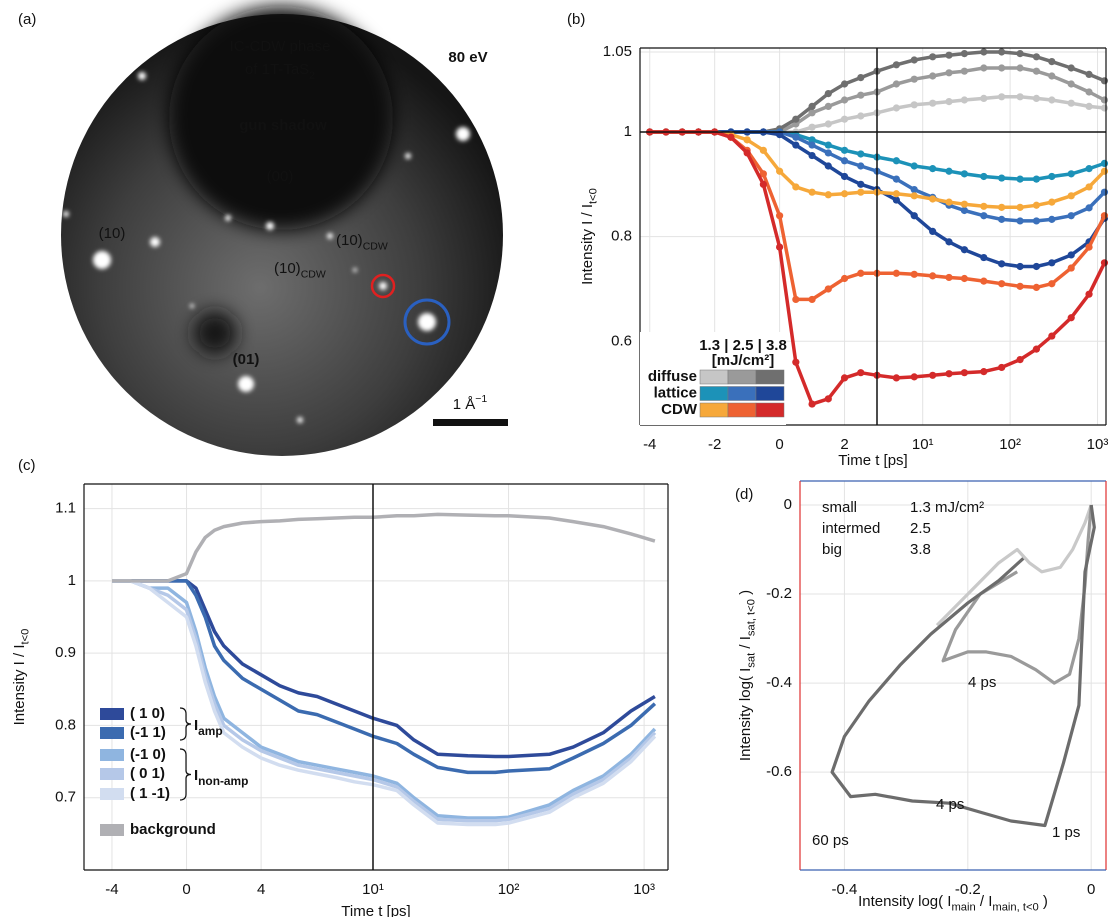 The width and height of the screenshot is (1111, 917). What do you see at coordinates (788, 504) in the screenshot?
I see `y-tick-label: 0` at bounding box center [788, 504].